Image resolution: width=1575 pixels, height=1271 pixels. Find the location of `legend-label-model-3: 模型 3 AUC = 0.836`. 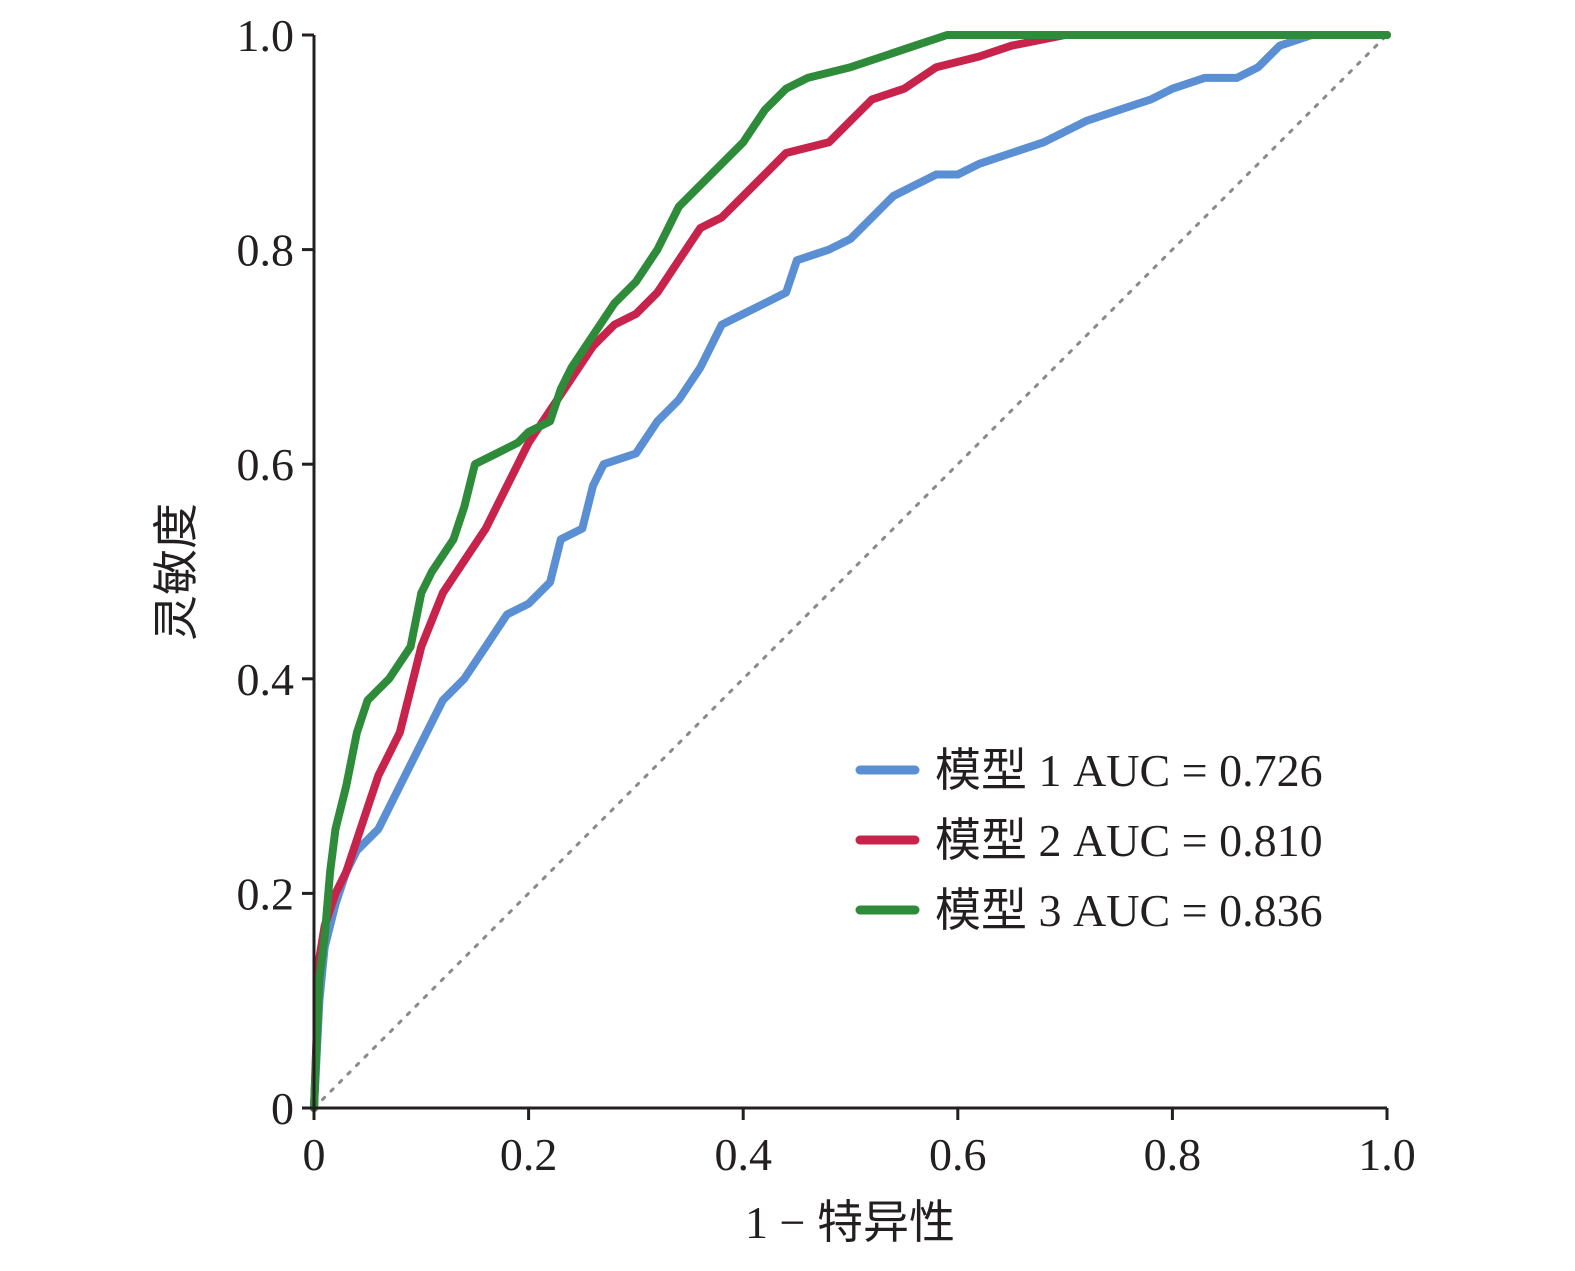

legend-label-model-3: 模型 3 AUC = 0.836 is located at coordinates (1129, 910).